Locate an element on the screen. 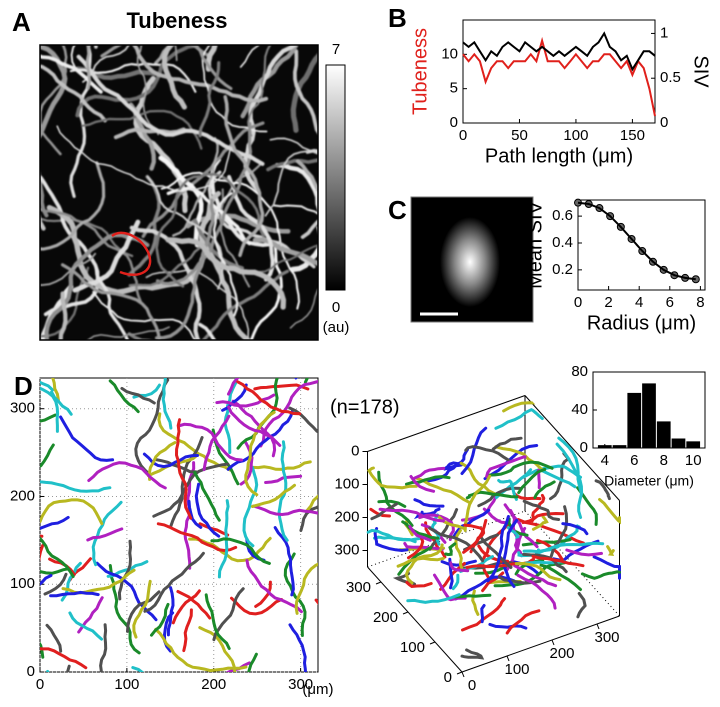  y-axis-label: SIV is located at coordinates (701, 71).